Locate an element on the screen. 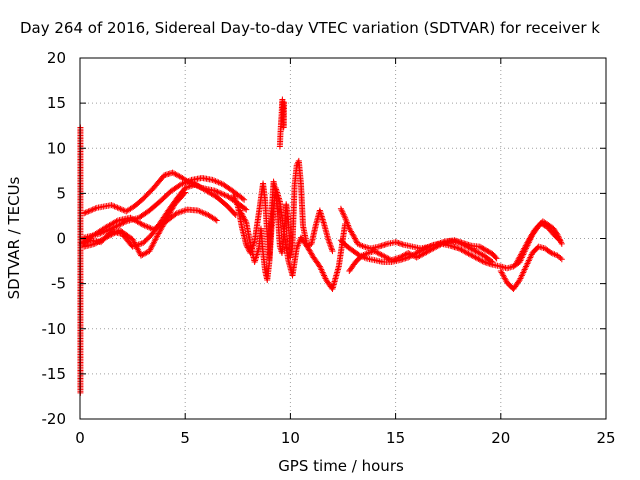  x-tick-label: 5 is located at coordinates (185, 438).